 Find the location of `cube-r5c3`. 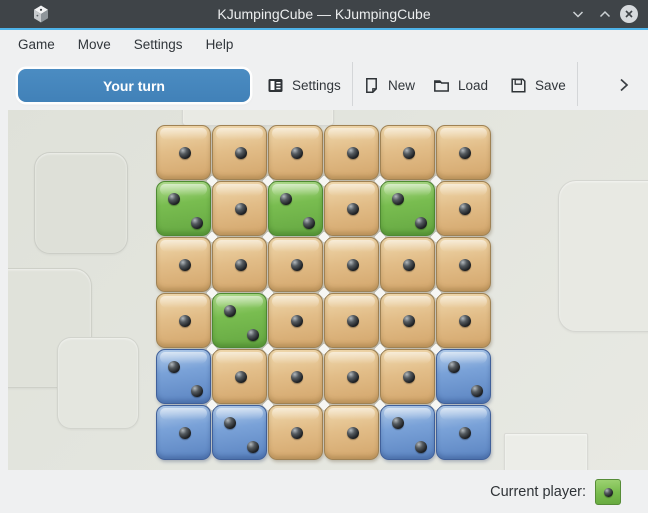

cube-r5c3 is located at coordinates (295, 376).